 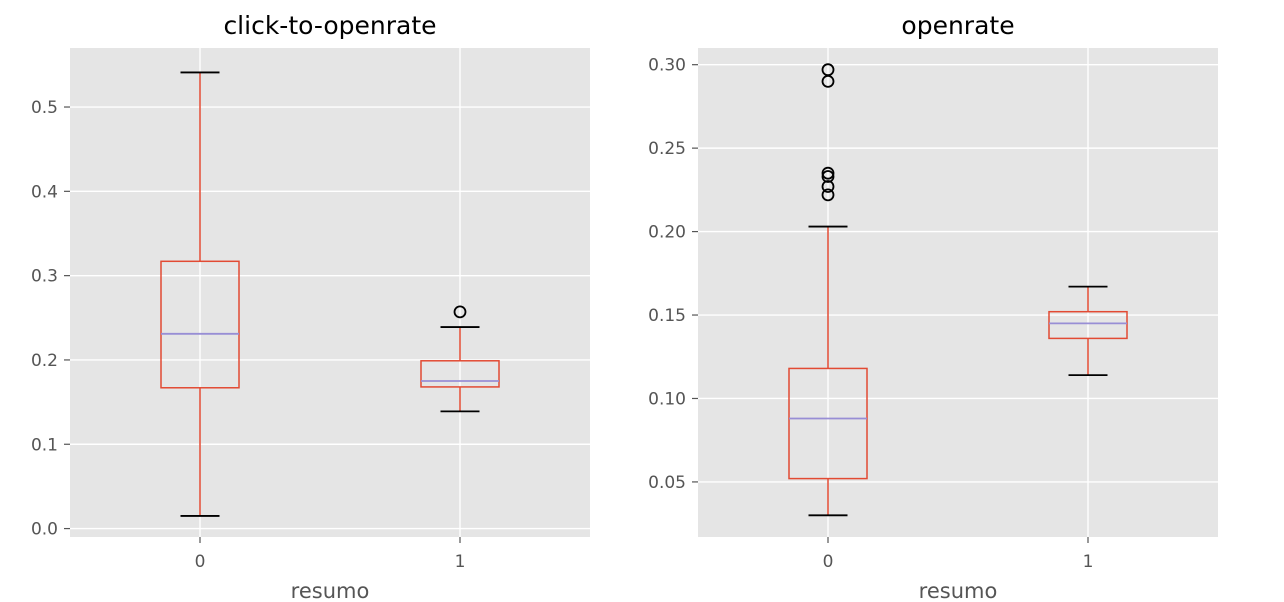 What do you see at coordinates (44, 108) in the screenshot?
I see `plot-1-ytick-label: 0.5` at bounding box center [44, 108].